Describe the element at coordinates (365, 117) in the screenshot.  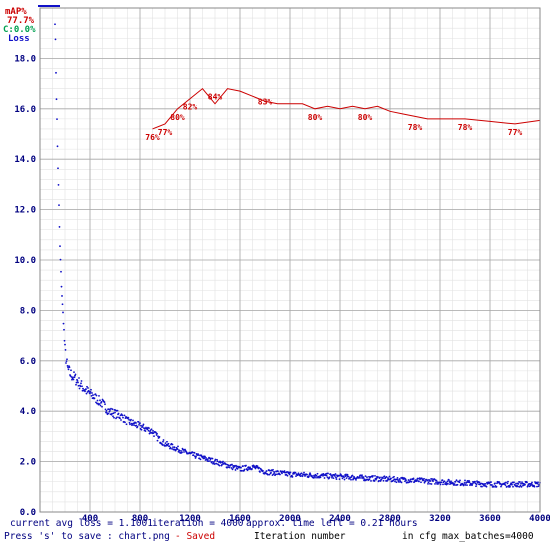
I see `map-data-label: 80%` at that location.